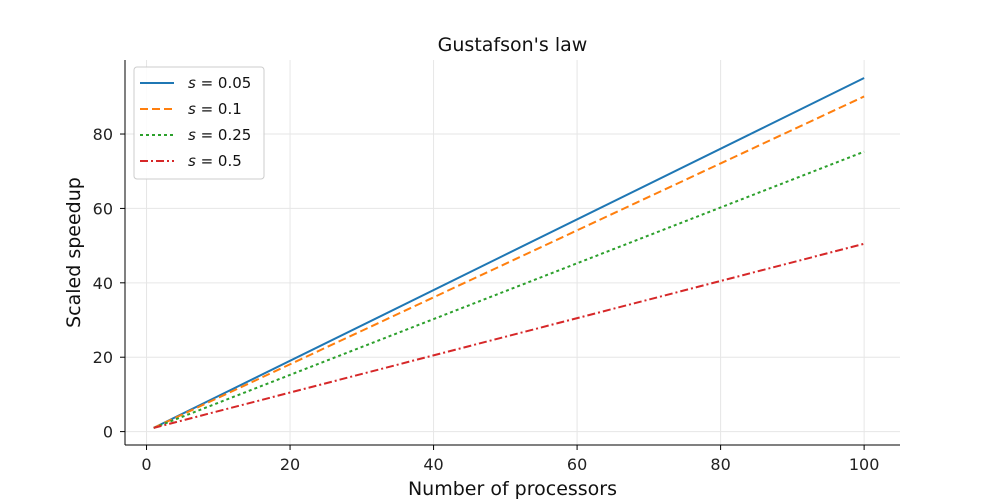  Describe the element at coordinates (103, 357) in the screenshot. I see `y-tick-label: 20` at that location.